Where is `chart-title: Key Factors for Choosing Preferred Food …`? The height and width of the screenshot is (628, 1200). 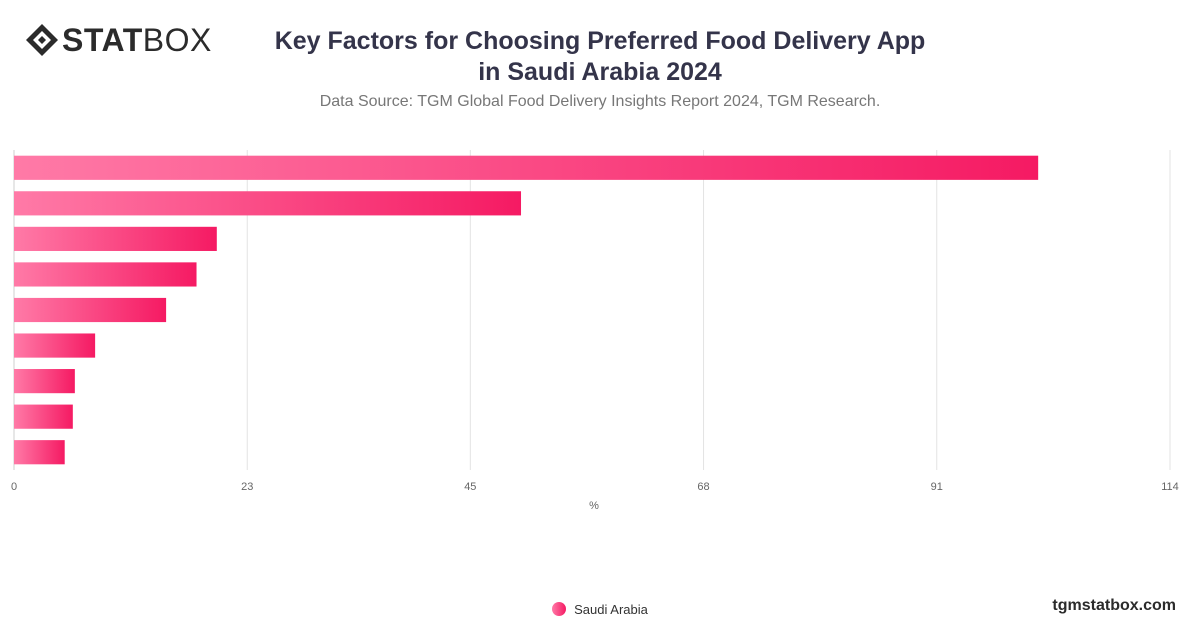
chart-title: Key Factors for Choosing Preferred Food … is located at coordinates (600, 57).